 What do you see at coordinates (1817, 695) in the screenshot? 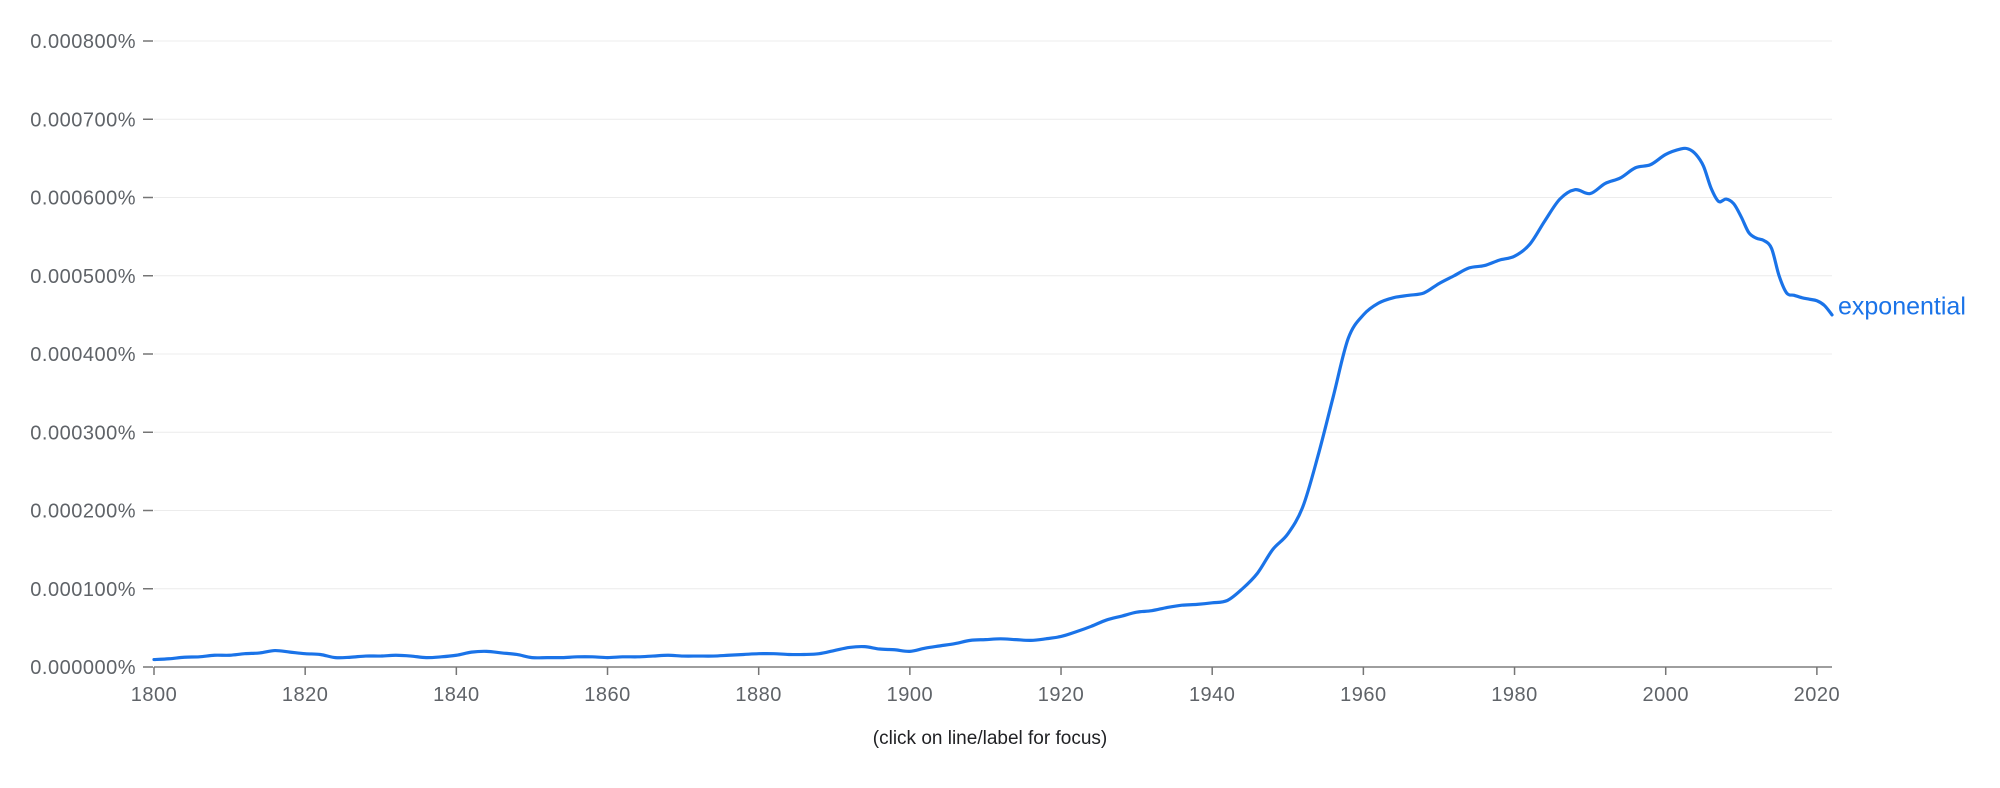
I see `x-tick-label: 2020` at bounding box center [1817, 695].